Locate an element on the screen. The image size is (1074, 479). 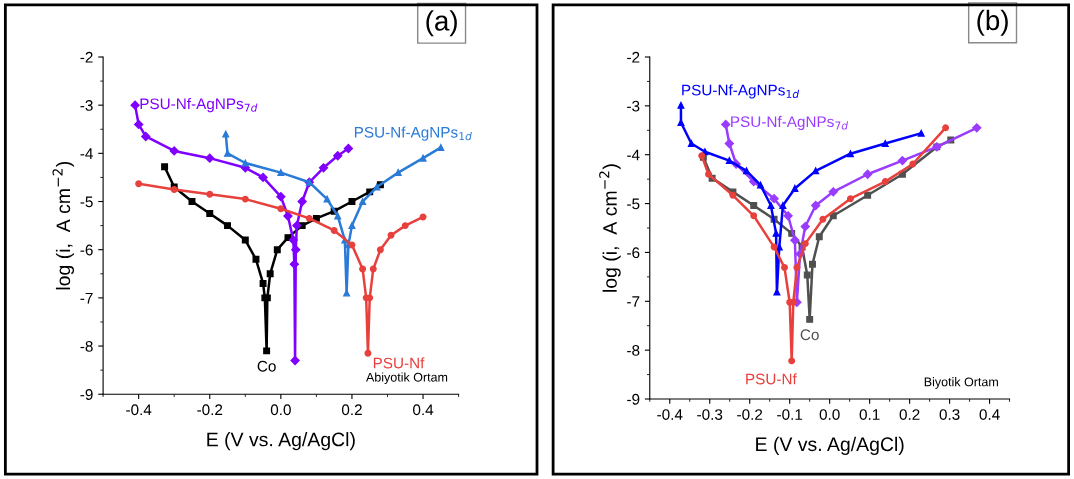
x-tick-label: 0.1 is located at coordinates (869, 414).